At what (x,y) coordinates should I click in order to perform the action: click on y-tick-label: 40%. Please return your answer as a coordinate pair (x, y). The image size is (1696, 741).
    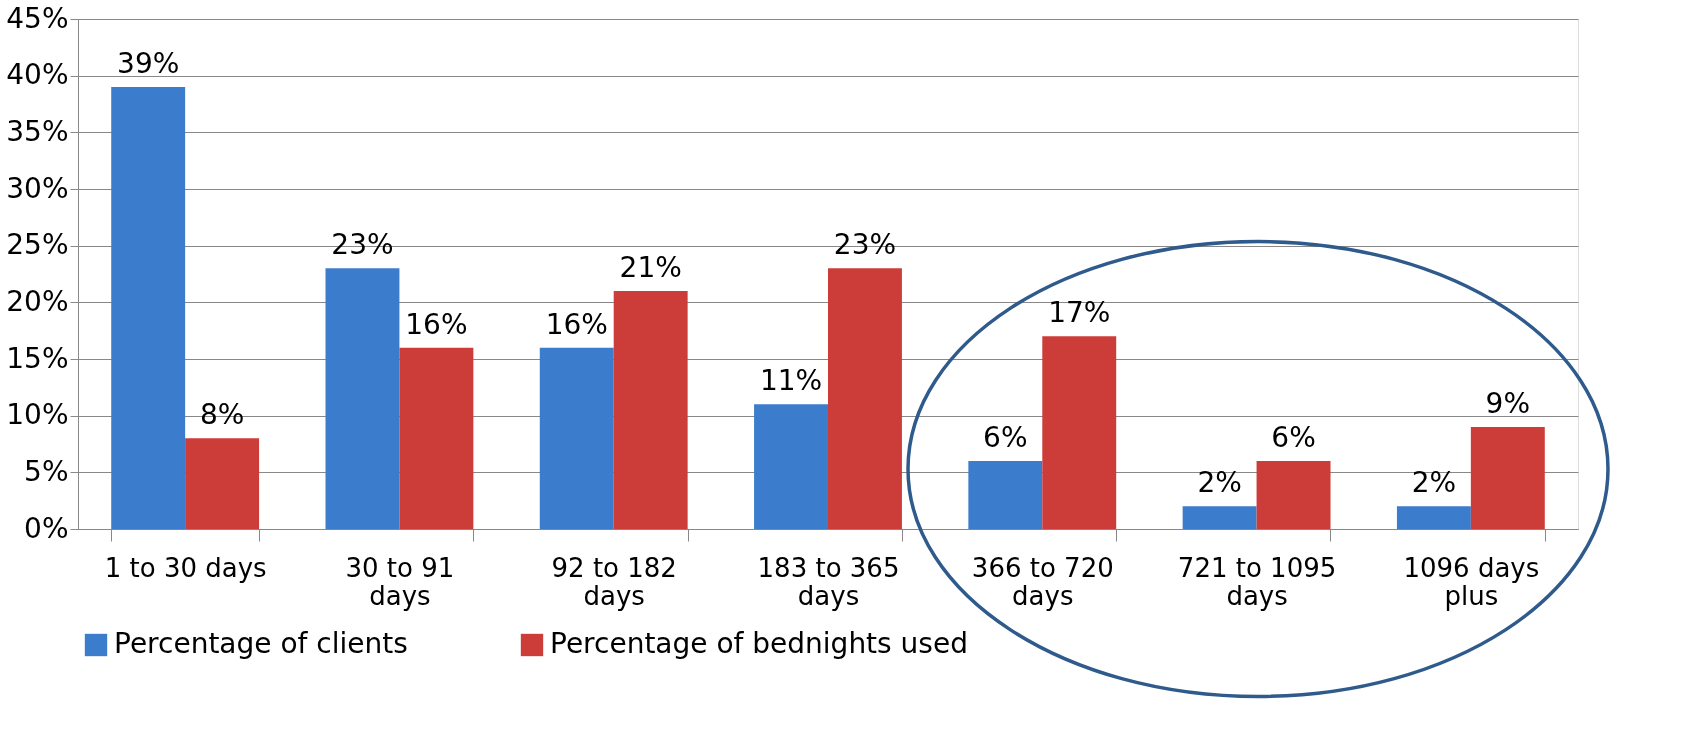
    Looking at the image, I should click on (37, 75).